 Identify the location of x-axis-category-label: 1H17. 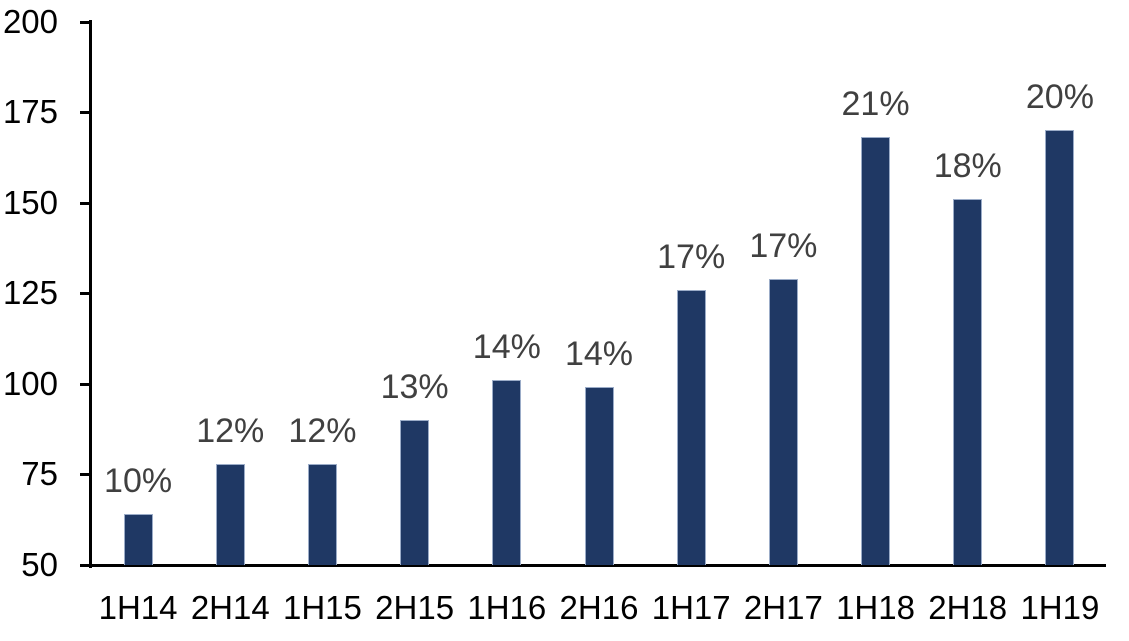
(691, 607).